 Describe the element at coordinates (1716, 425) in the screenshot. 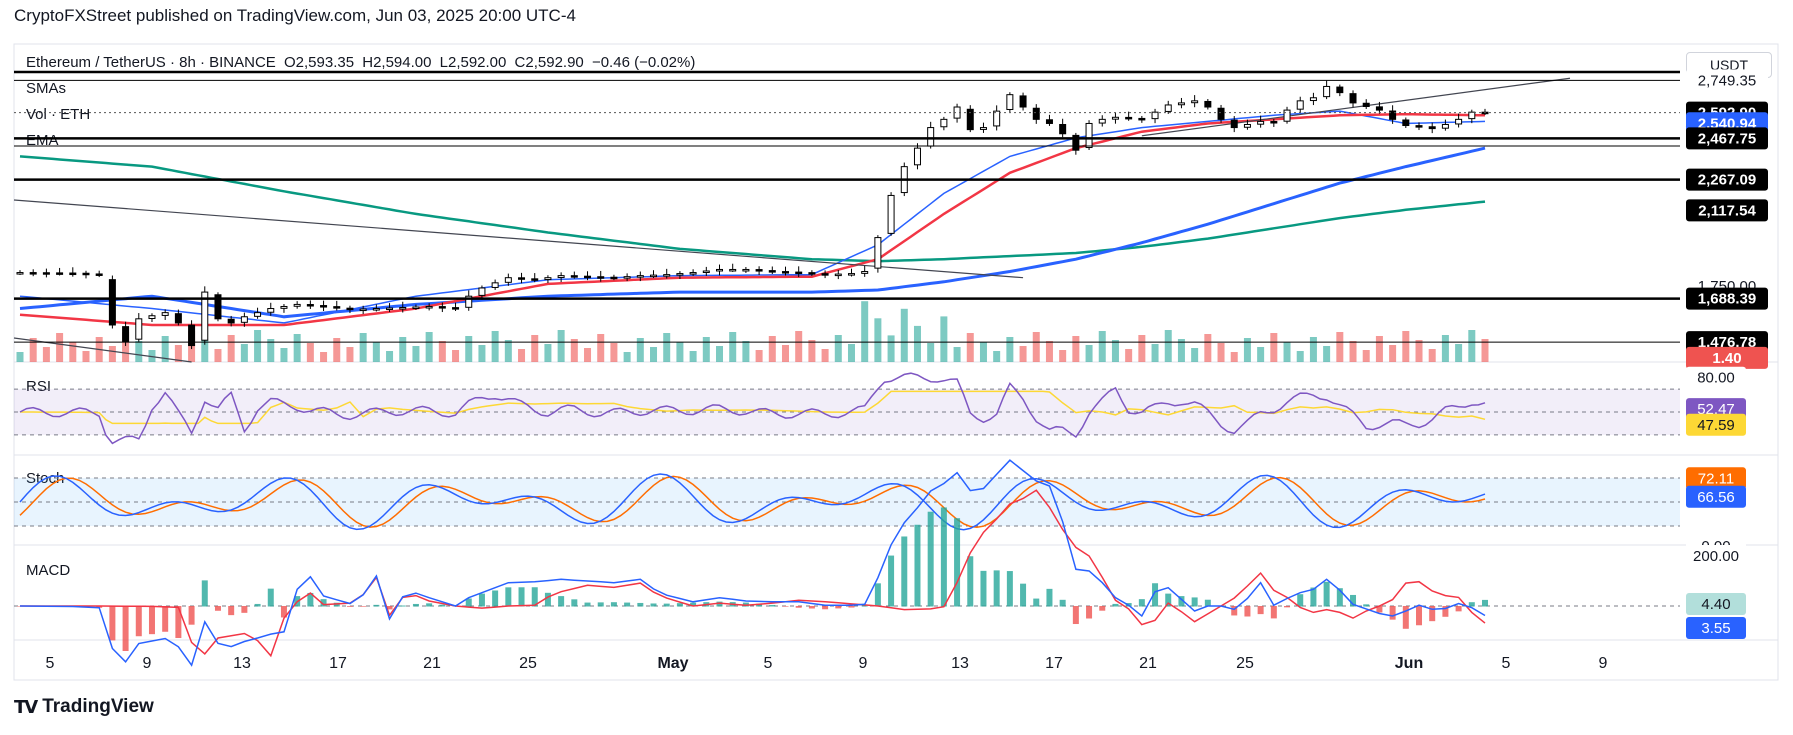

I see `rsi-axis-label: 47.59` at that location.